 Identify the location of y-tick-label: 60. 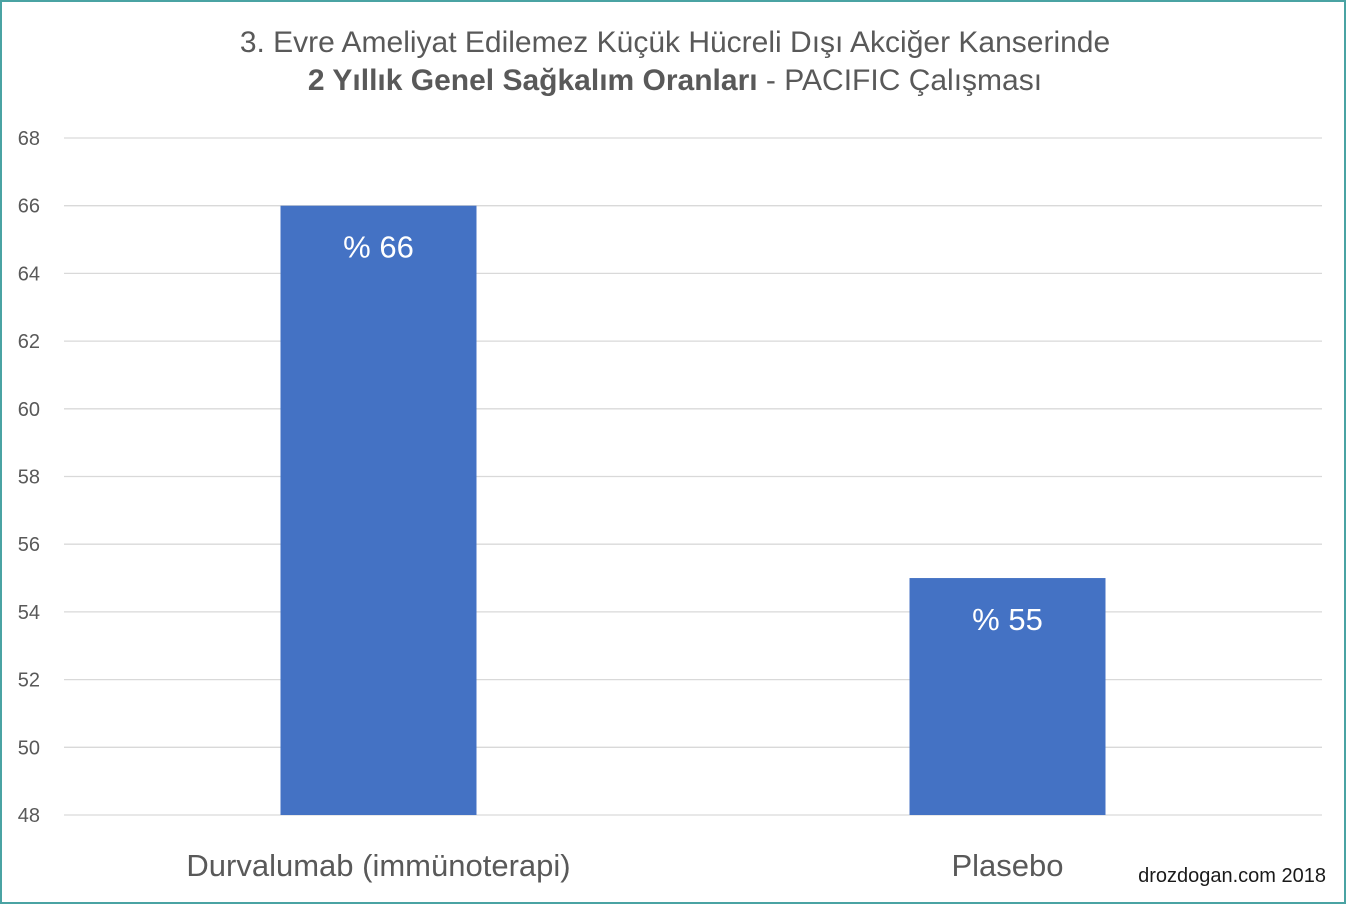
(29, 410).